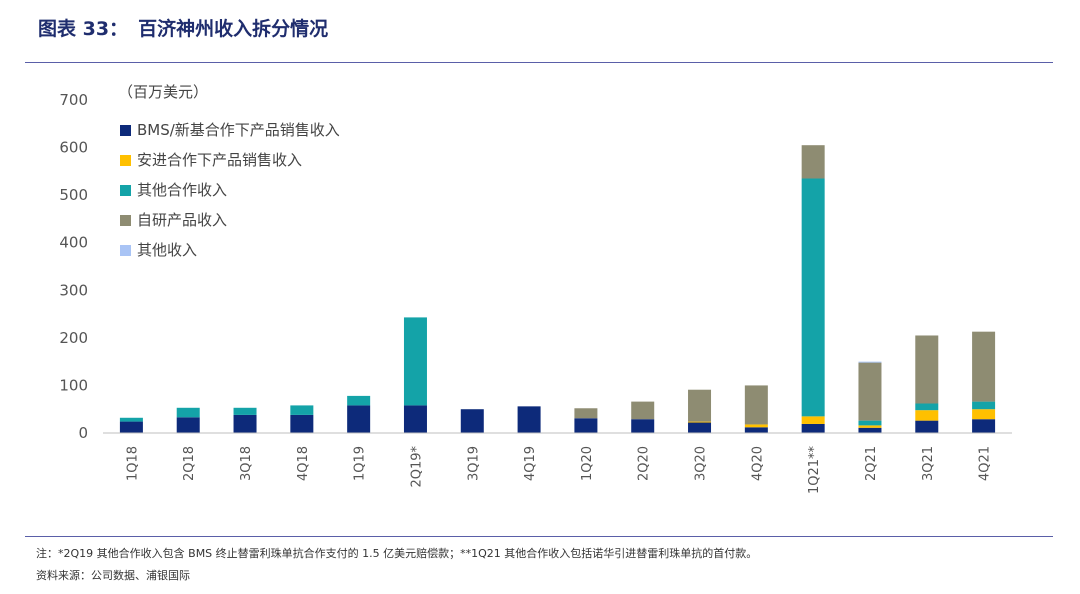  I want to click on top-divider, so click(539, 62).